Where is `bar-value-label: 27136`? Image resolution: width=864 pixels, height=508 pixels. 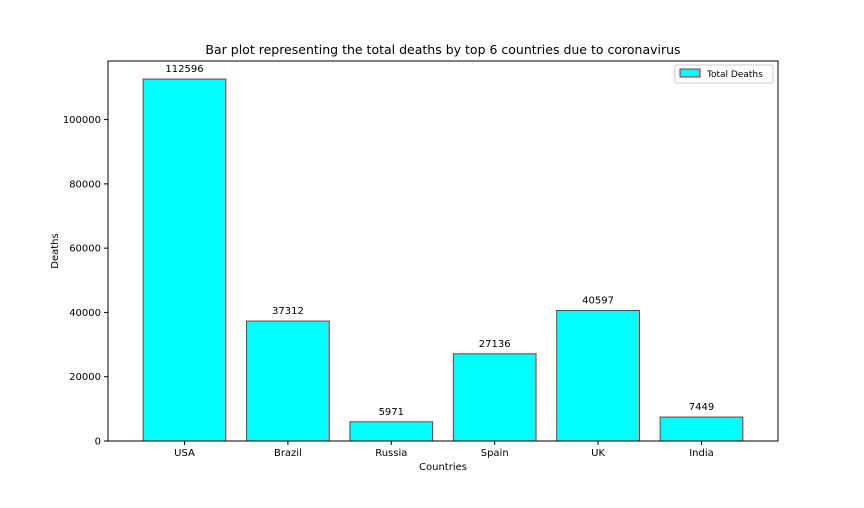 bar-value-label: 27136 is located at coordinates (495, 344).